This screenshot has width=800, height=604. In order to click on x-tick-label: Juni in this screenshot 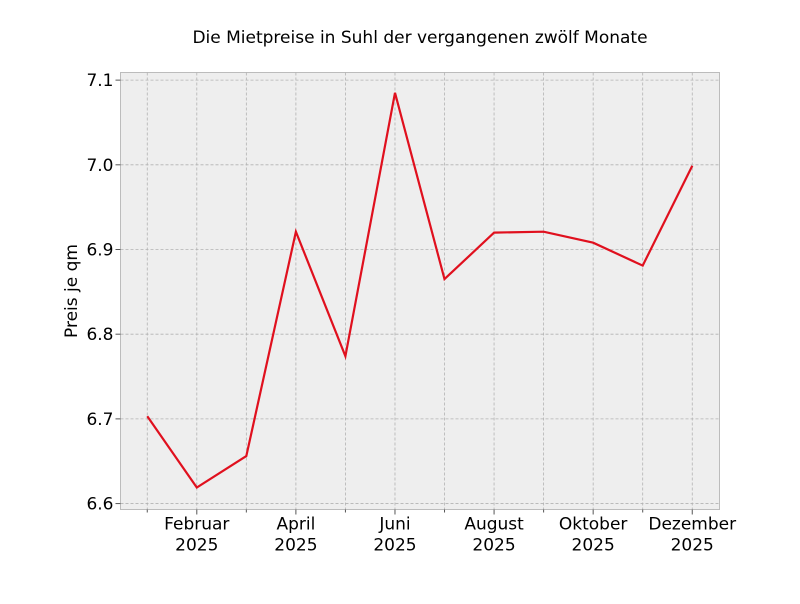, I will do `click(394, 525)`.